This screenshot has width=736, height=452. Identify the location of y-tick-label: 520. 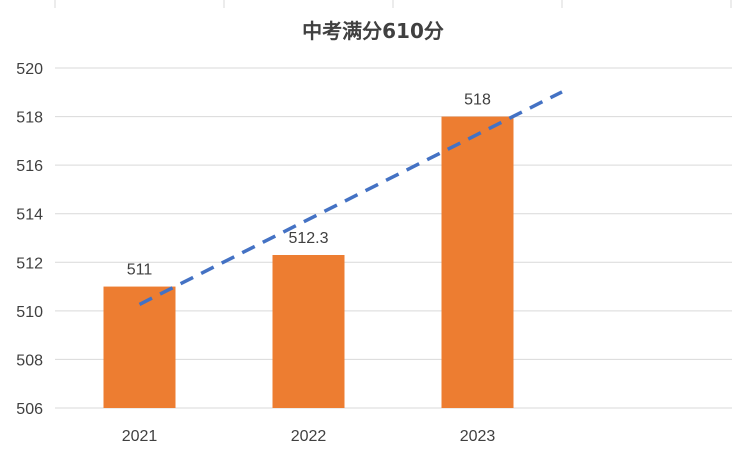
(29, 69).